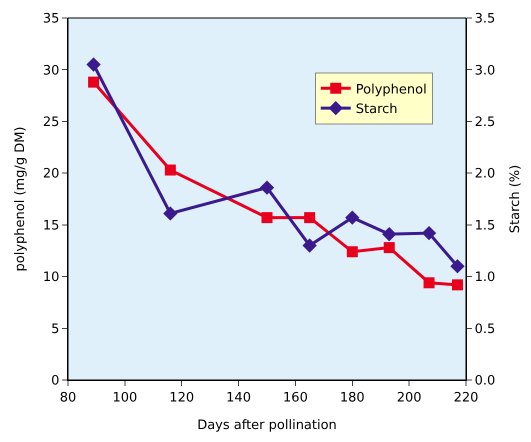 This screenshot has width=531, height=442. What do you see at coordinates (267, 426) in the screenshot?
I see `x-axis-title: Days after pollination` at bounding box center [267, 426].